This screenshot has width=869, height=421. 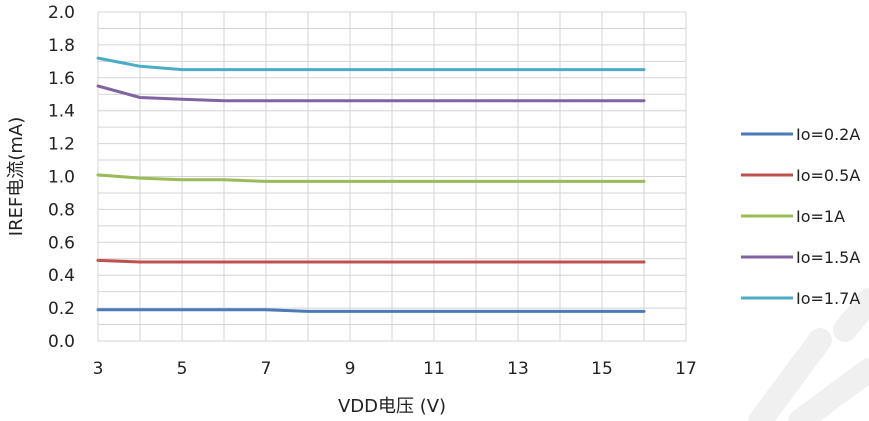 I want to click on y-tick-label: 0.2, so click(x=61, y=309).